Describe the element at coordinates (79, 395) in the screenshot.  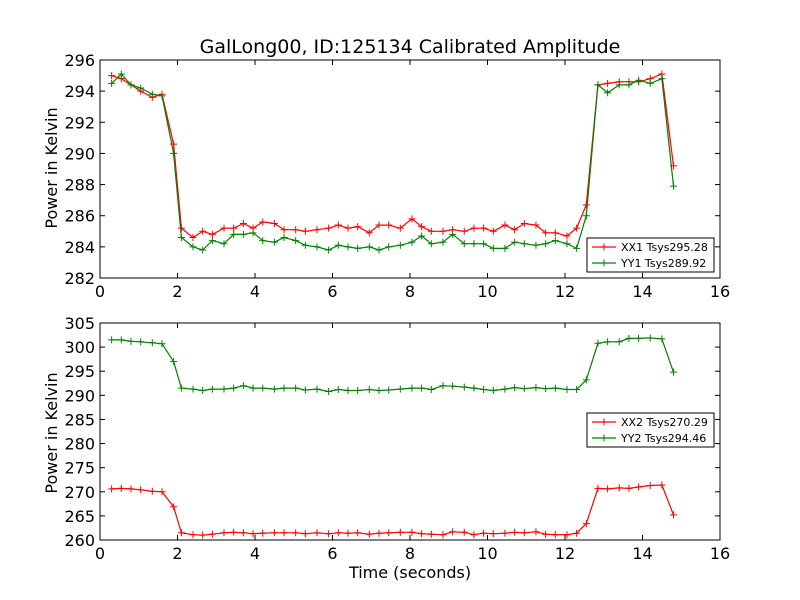
I see `y-tick-label: 290` at that location.